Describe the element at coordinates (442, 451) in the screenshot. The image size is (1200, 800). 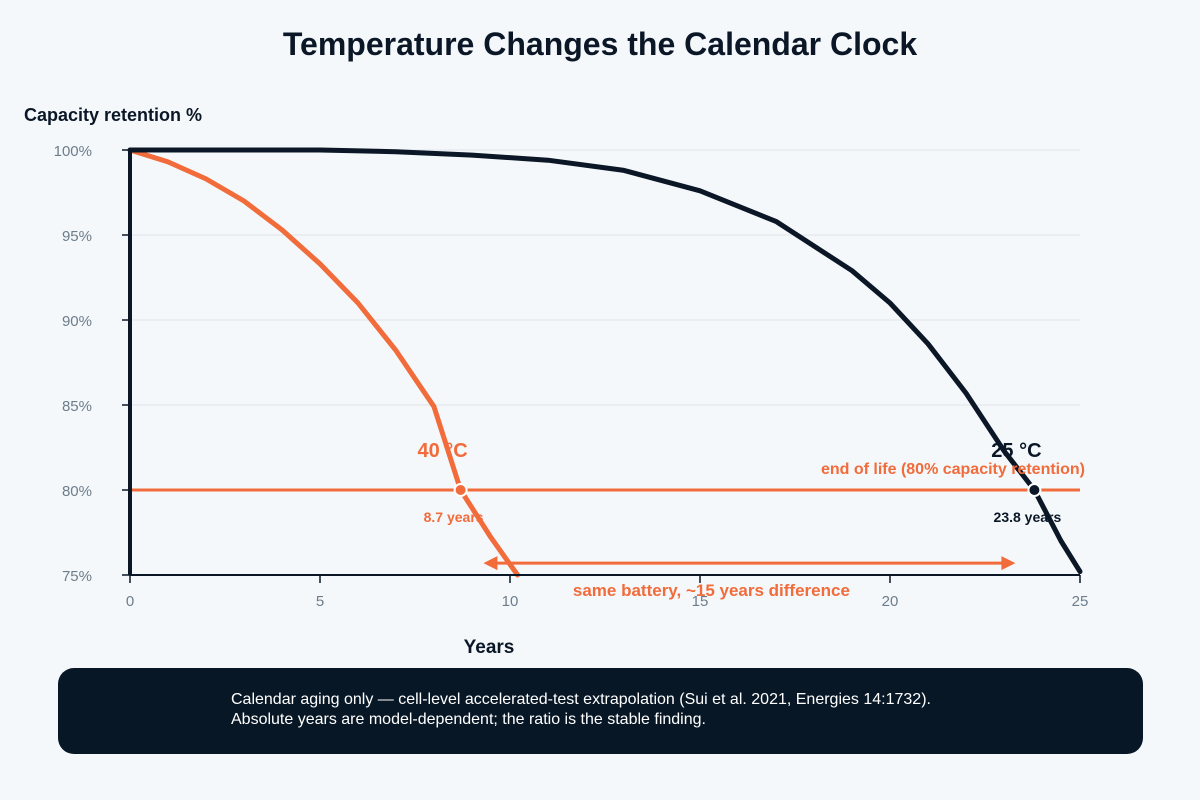
I see `series-label-40c: 40 °C` at that location.